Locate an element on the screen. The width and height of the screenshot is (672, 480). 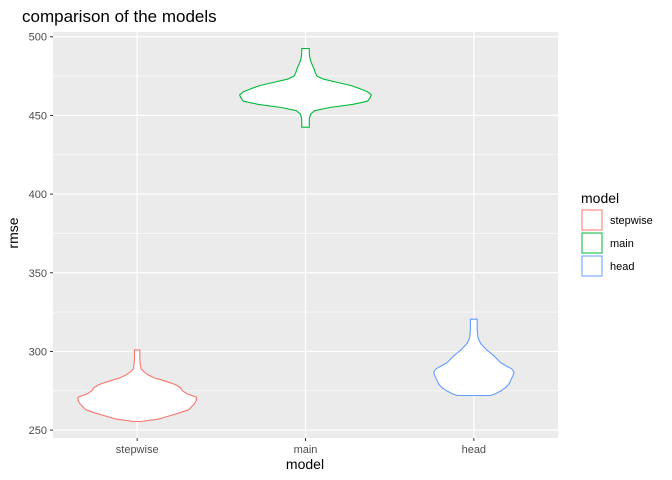
violin-main is located at coordinates (305, 87).